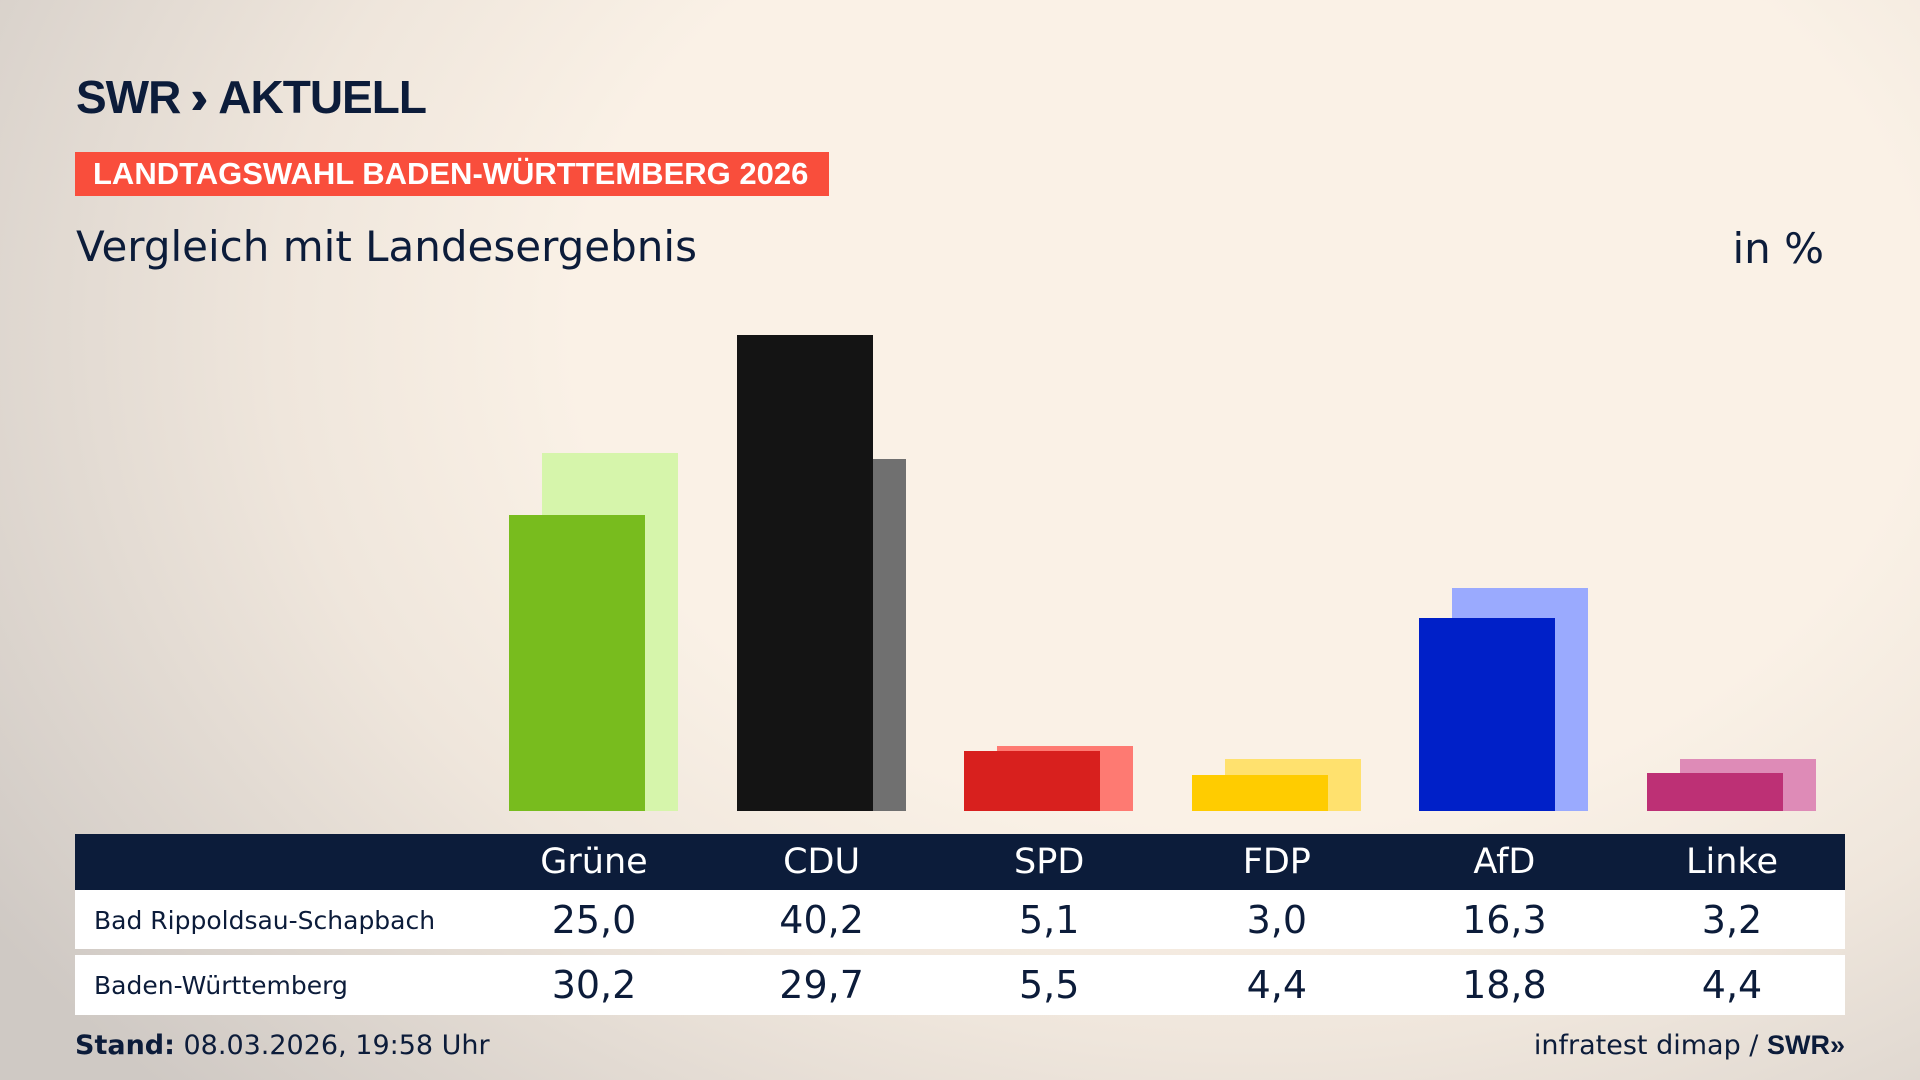 This screenshot has width=1920, height=1080. Describe the element at coordinates (594, 985) in the screenshot. I see `value-cell: 30,2` at that location.